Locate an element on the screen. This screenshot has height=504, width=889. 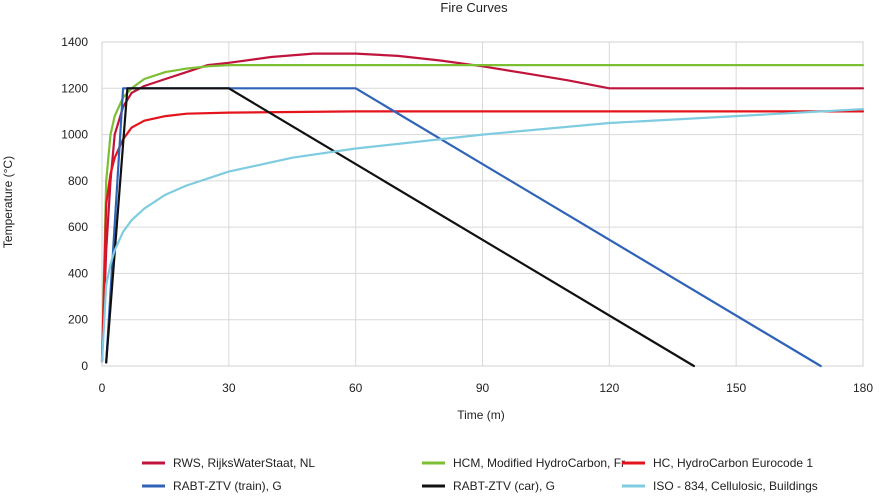
legend-label: HCM, Modified HydroCarbon, Fr is located at coordinates (539, 463).